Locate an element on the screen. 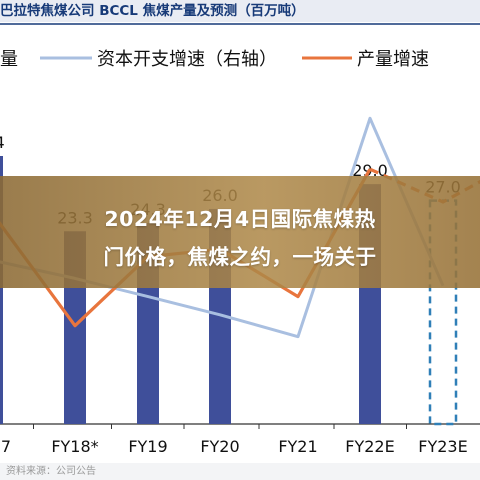  legend-label-capex: 资本开支增速（右轴） is located at coordinates (187, 59).